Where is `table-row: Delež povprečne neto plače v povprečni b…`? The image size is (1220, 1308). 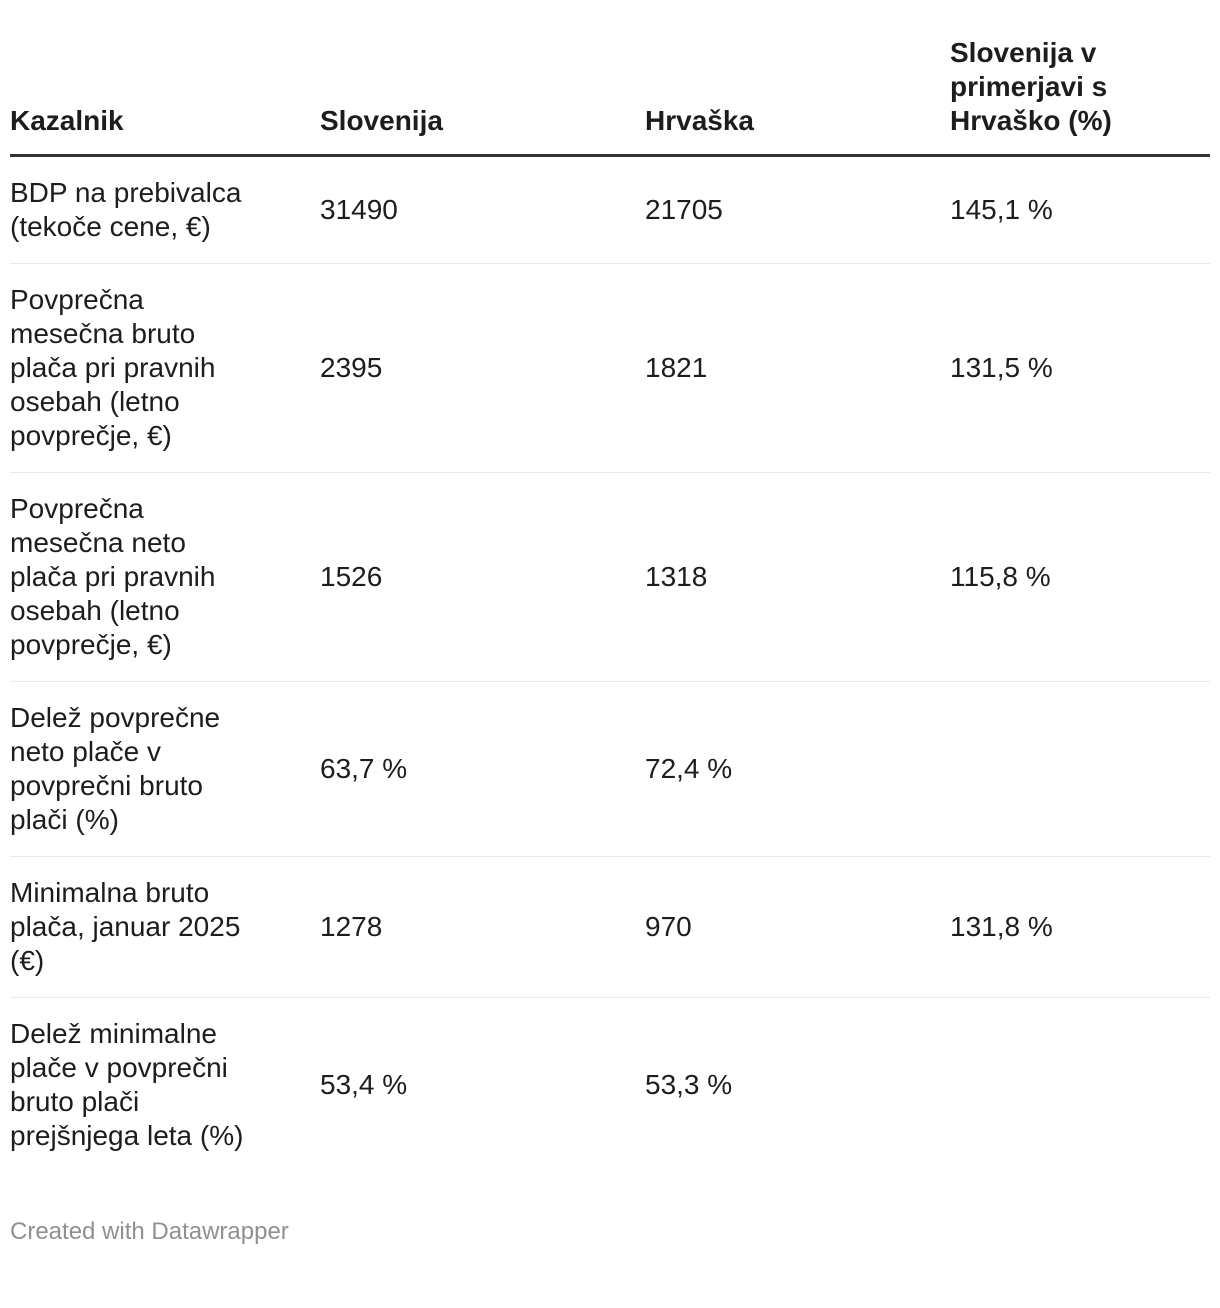
table-row: Delež povprečne neto plače v povprečni b… is located at coordinates (610, 769).